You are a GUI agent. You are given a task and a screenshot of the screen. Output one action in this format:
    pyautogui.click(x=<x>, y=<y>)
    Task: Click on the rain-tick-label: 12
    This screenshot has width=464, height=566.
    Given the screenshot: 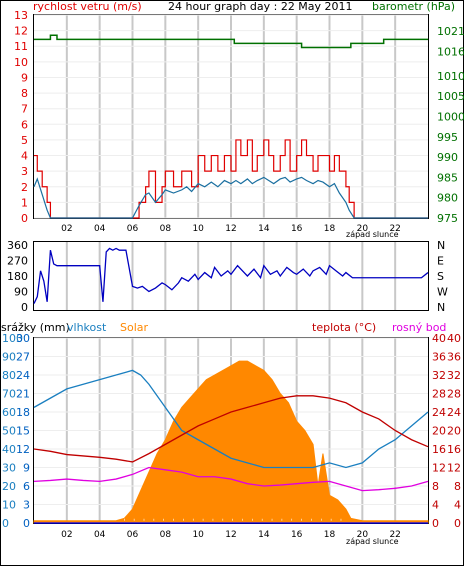 What is the action you would take?
    pyautogui.click(x=23, y=449)
    